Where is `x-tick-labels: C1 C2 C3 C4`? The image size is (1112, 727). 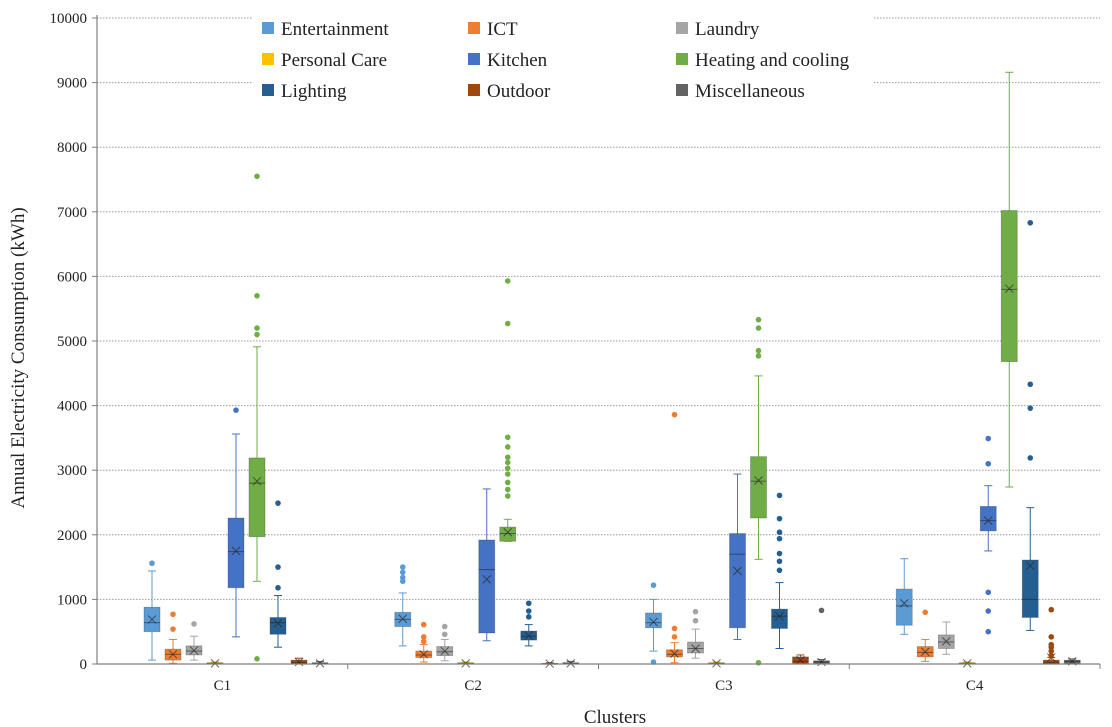 x-tick-labels: C1 C2 C3 C4 is located at coordinates (599, 686).